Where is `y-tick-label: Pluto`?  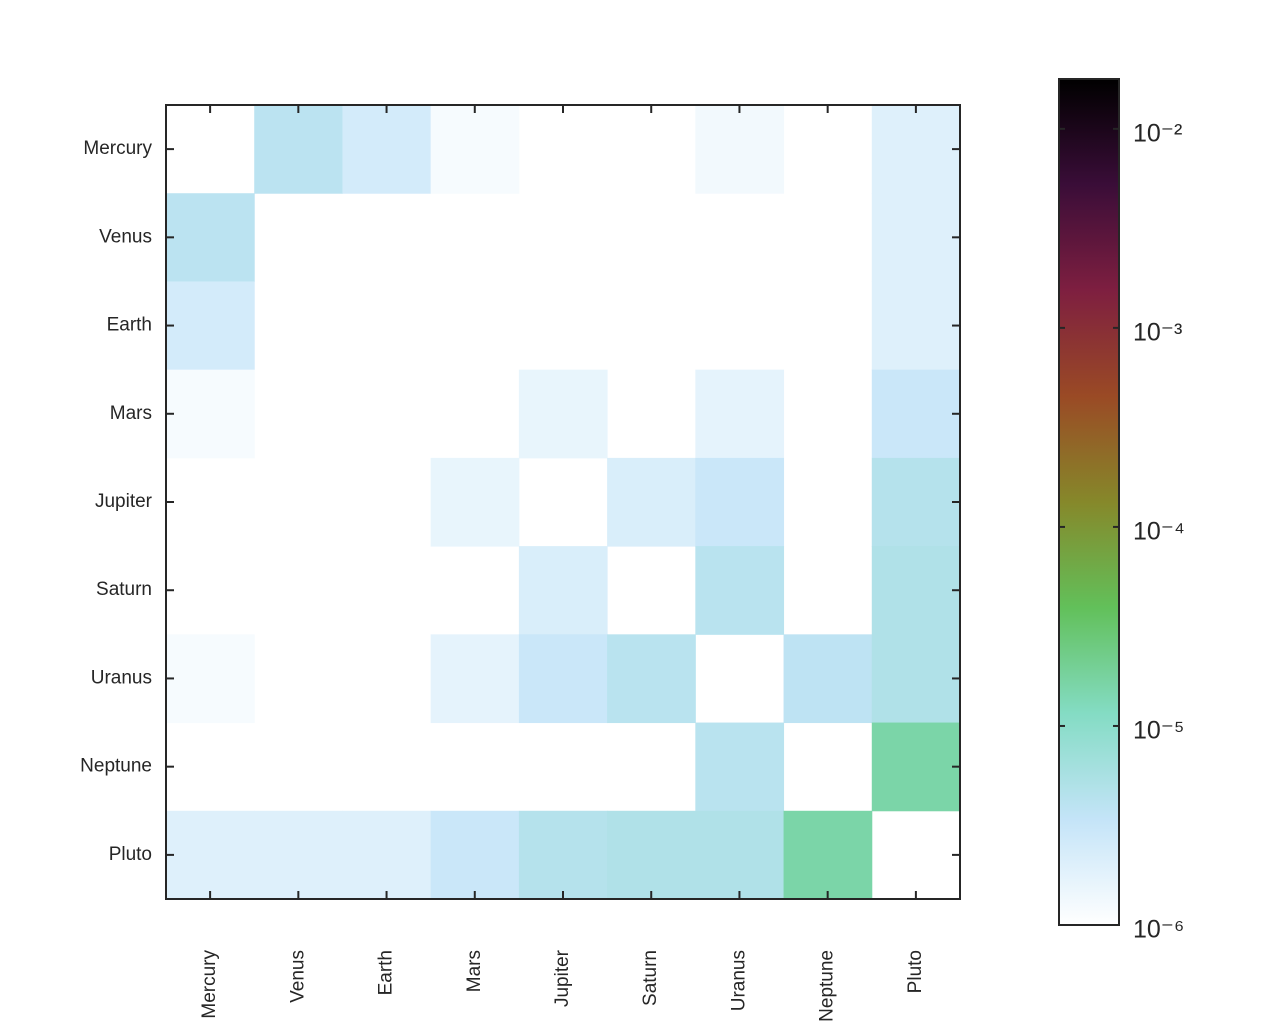
y-tick-label: Pluto is located at coordinates (130, 854).